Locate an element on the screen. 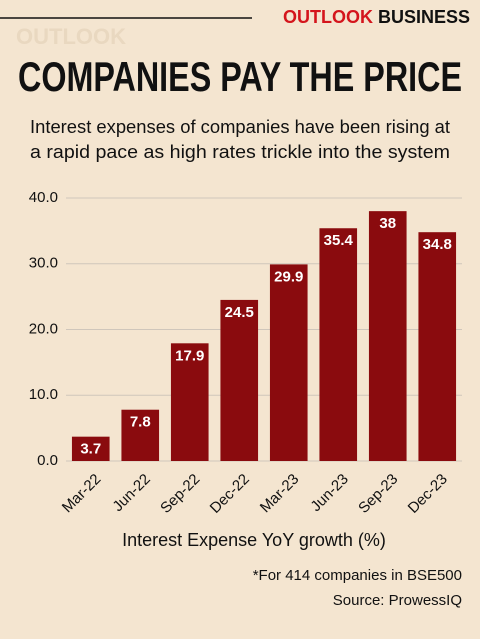  brand: OUTLOOK BUSINESS is located at coordinates (376, 17).